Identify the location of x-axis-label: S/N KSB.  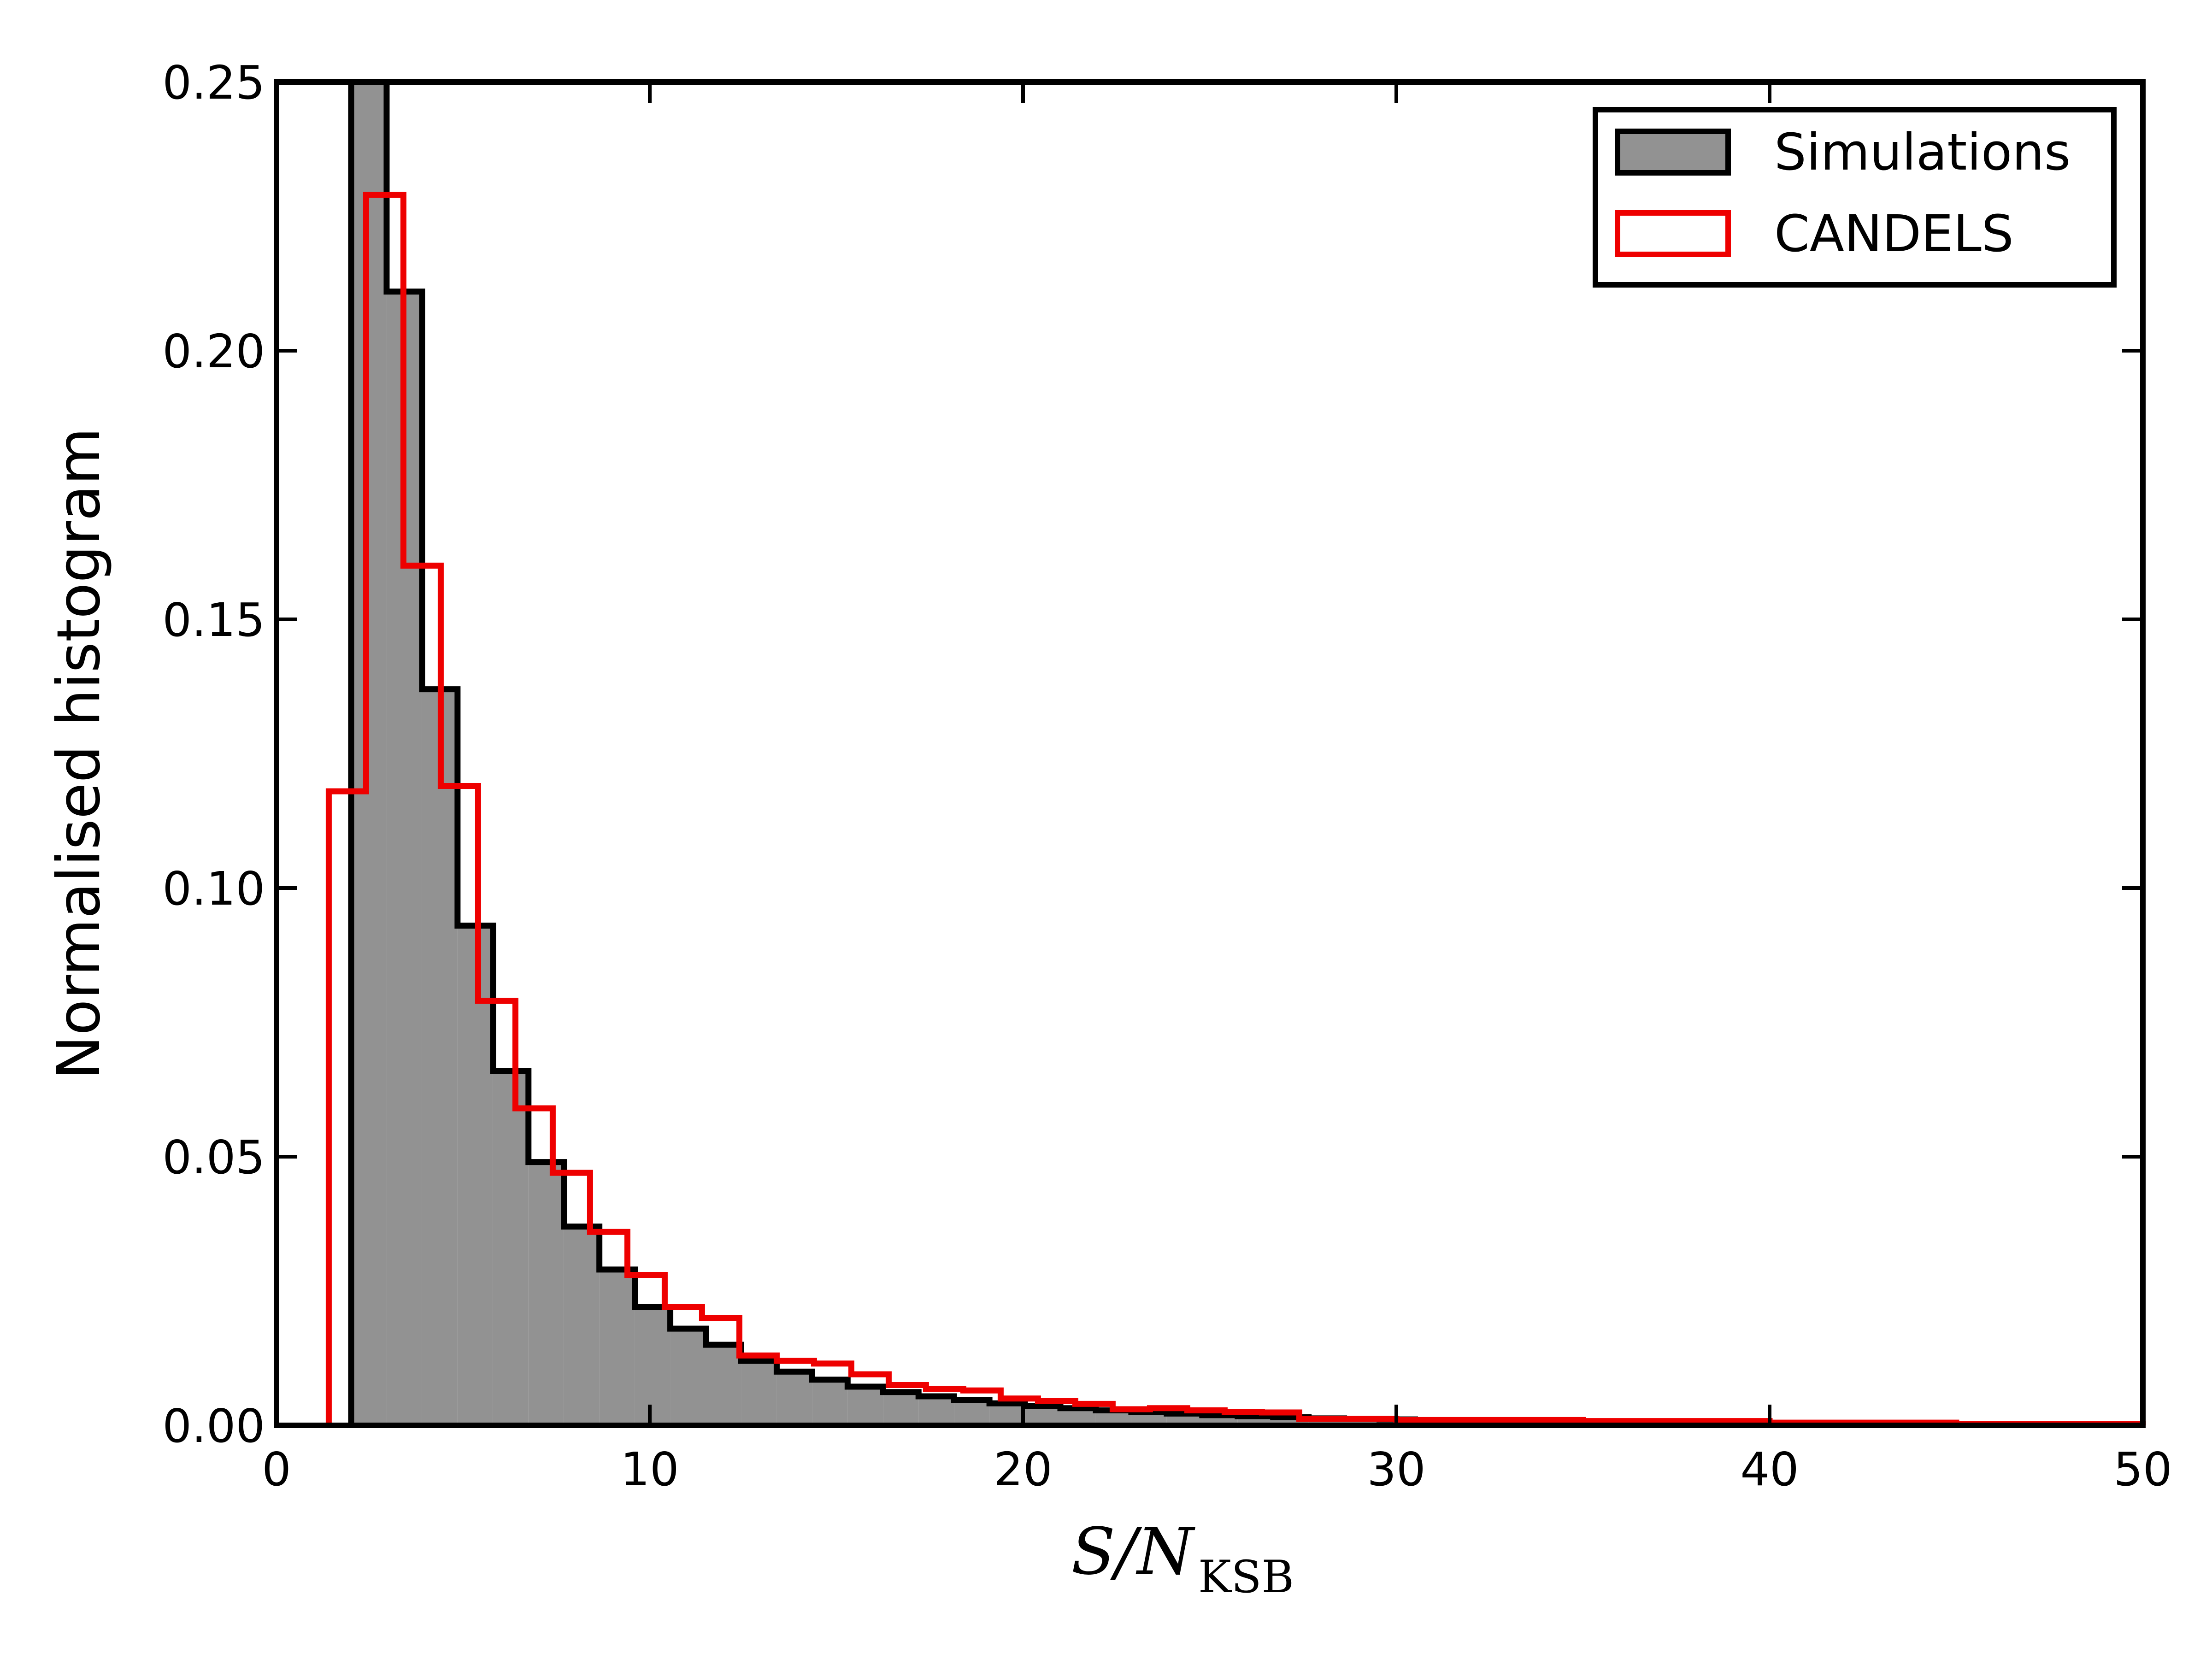
(1182, 1558).